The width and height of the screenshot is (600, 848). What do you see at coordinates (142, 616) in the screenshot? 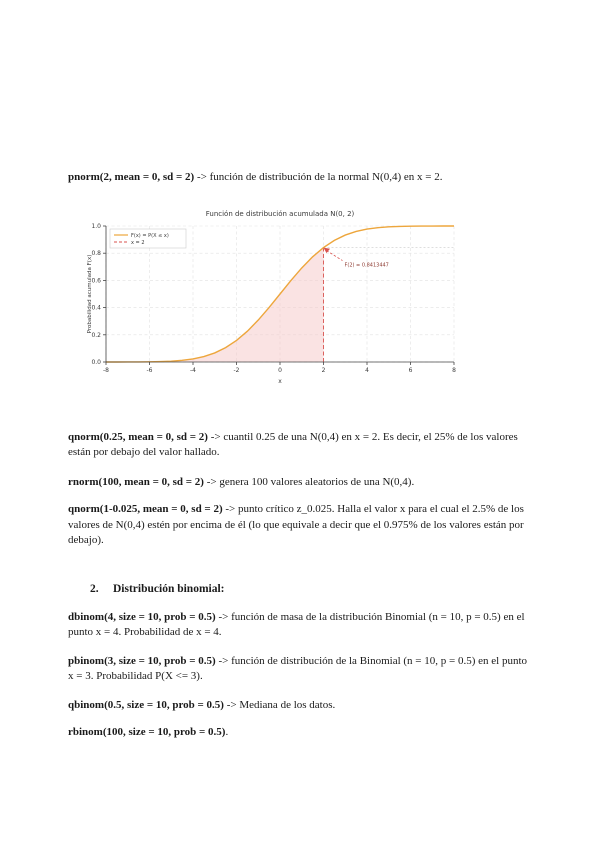
I see `code-dbinom: dbinom(4, size = 10, prob = 0.5)` at bounding box center [142, 616].